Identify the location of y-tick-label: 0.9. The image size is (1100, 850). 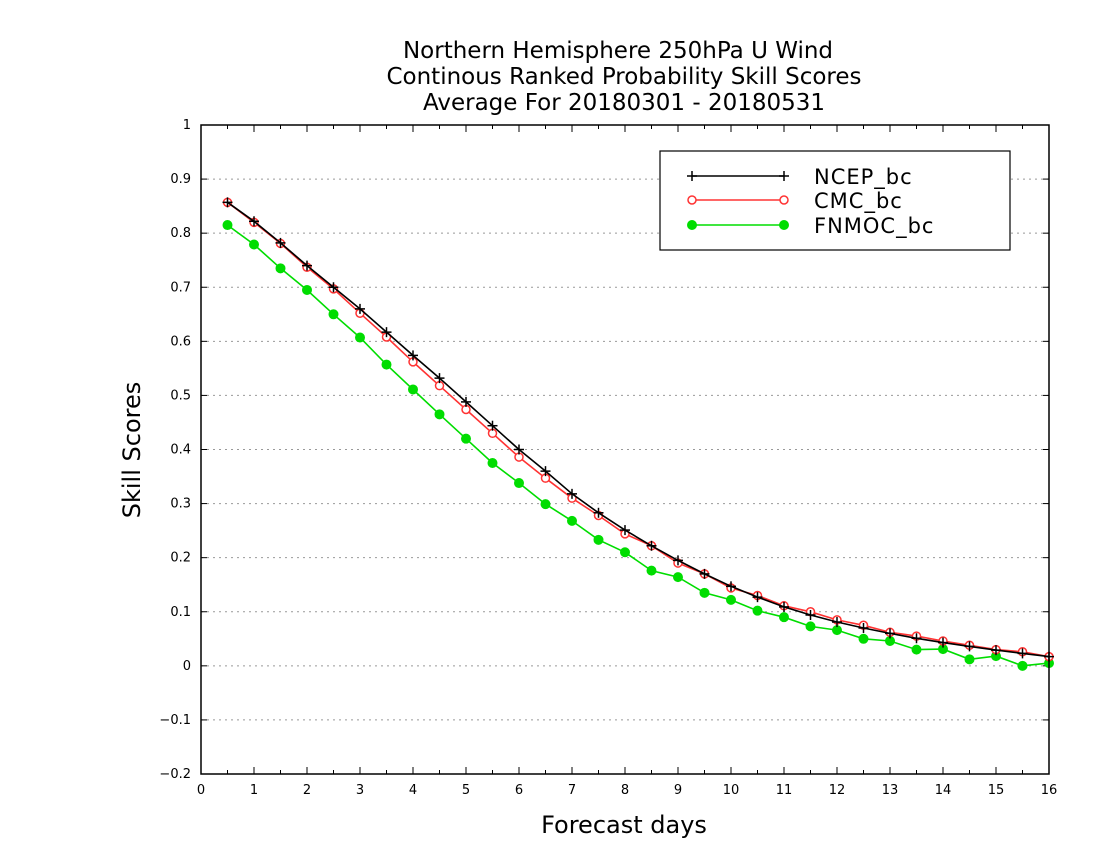
(180, 179).